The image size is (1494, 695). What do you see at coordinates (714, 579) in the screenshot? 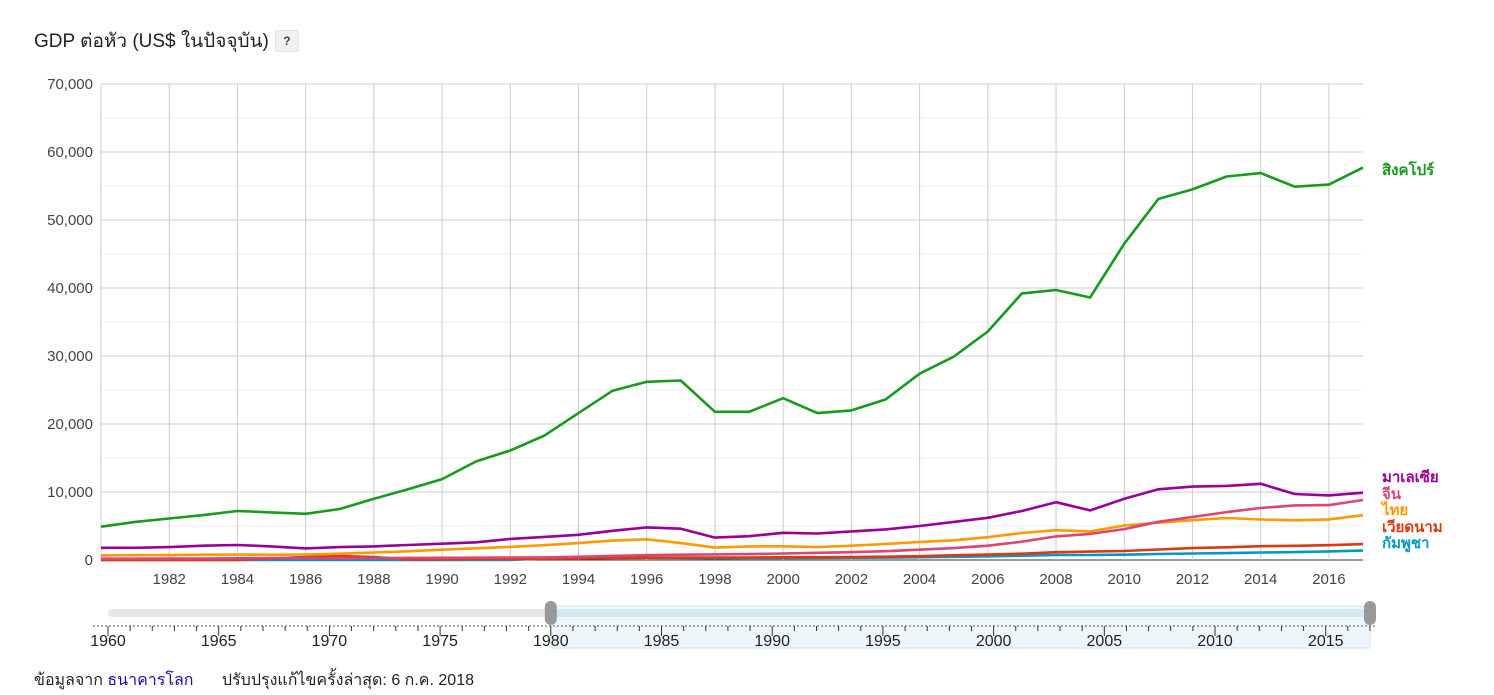
I see `x-tick-label: 1998` at bounding box center [714, 579].